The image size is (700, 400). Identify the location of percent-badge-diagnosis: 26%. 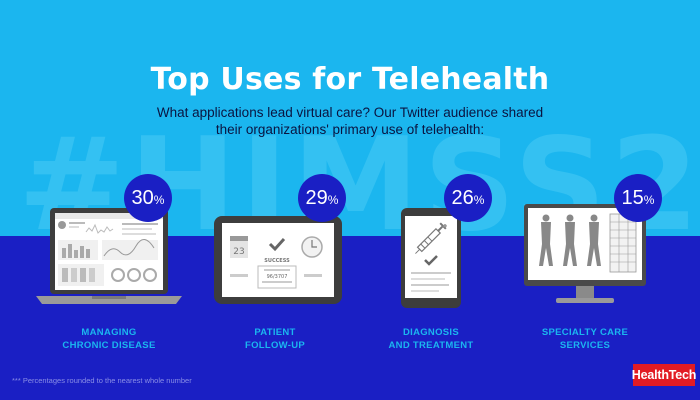
(468, 198).